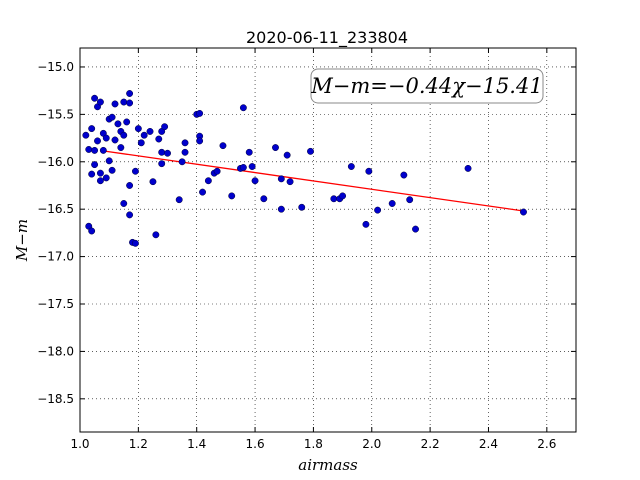 The height and width of the screenshot is (480, 640). What do you see at coordinates (138, 444) in the screenshot?
I see `x-tick-label: 1.2` at bounding box center [138, 444].